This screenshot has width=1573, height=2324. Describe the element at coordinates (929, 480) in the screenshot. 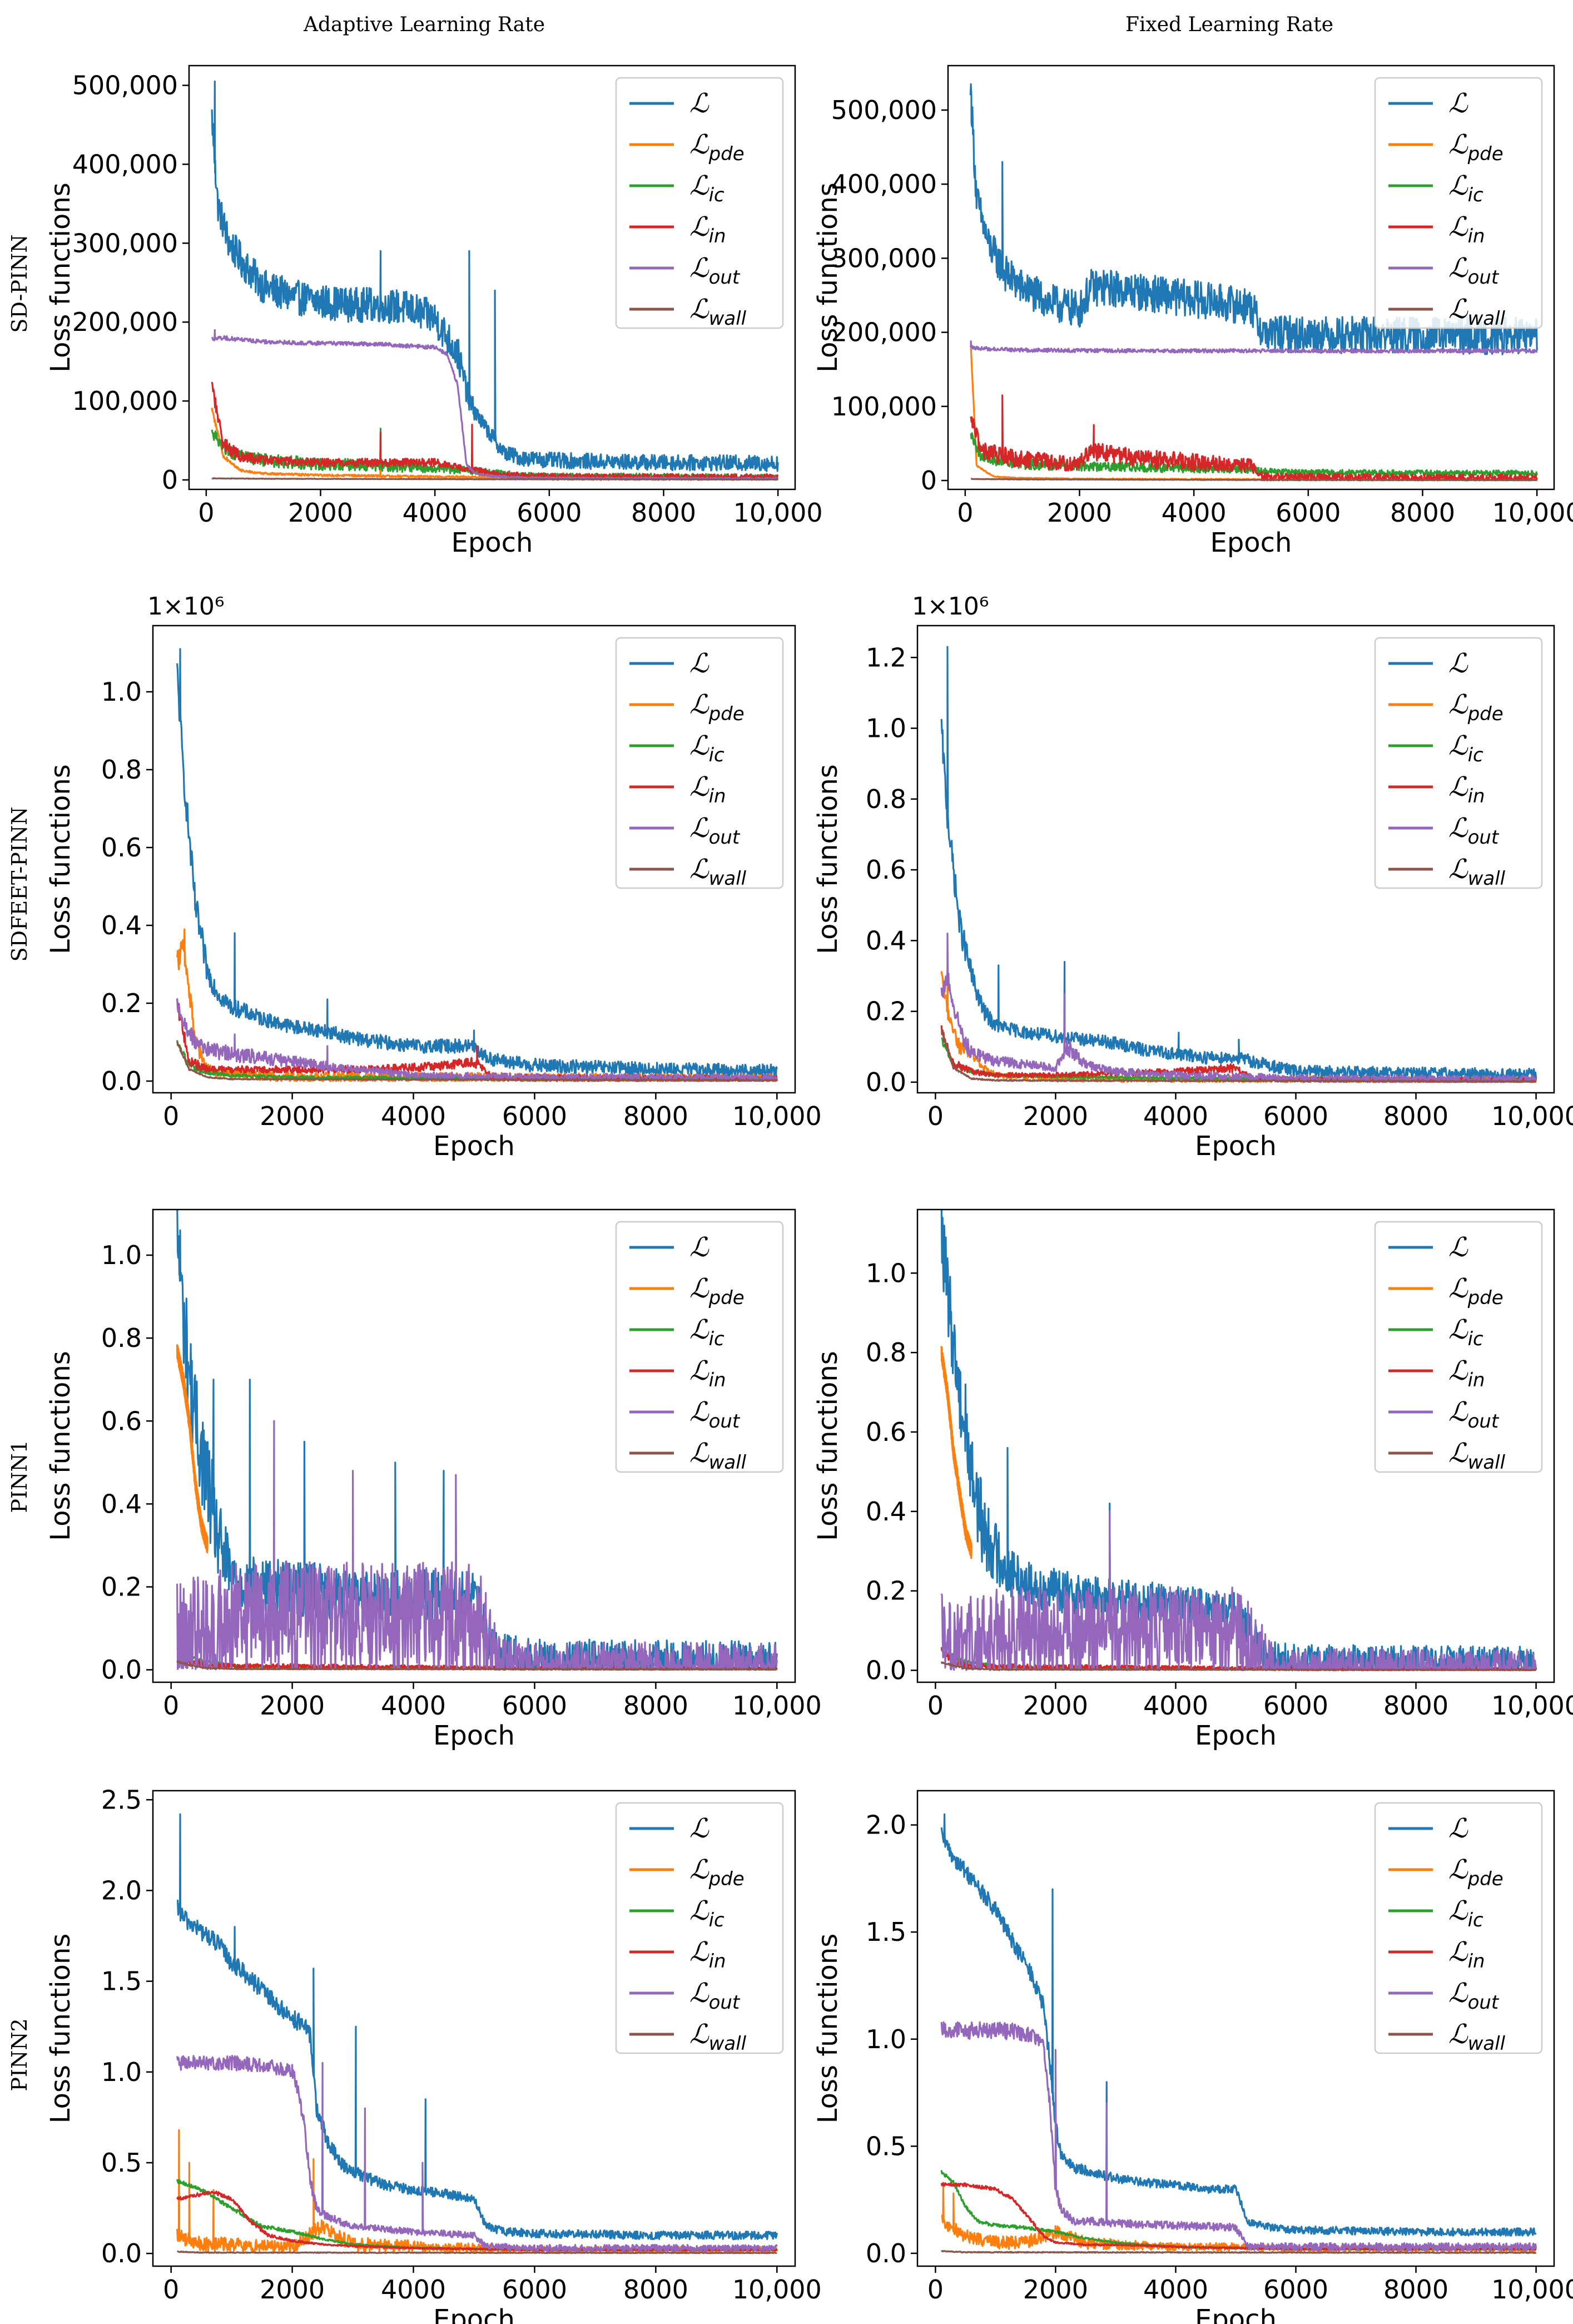

I see `y-tick-label: 0` at that location.